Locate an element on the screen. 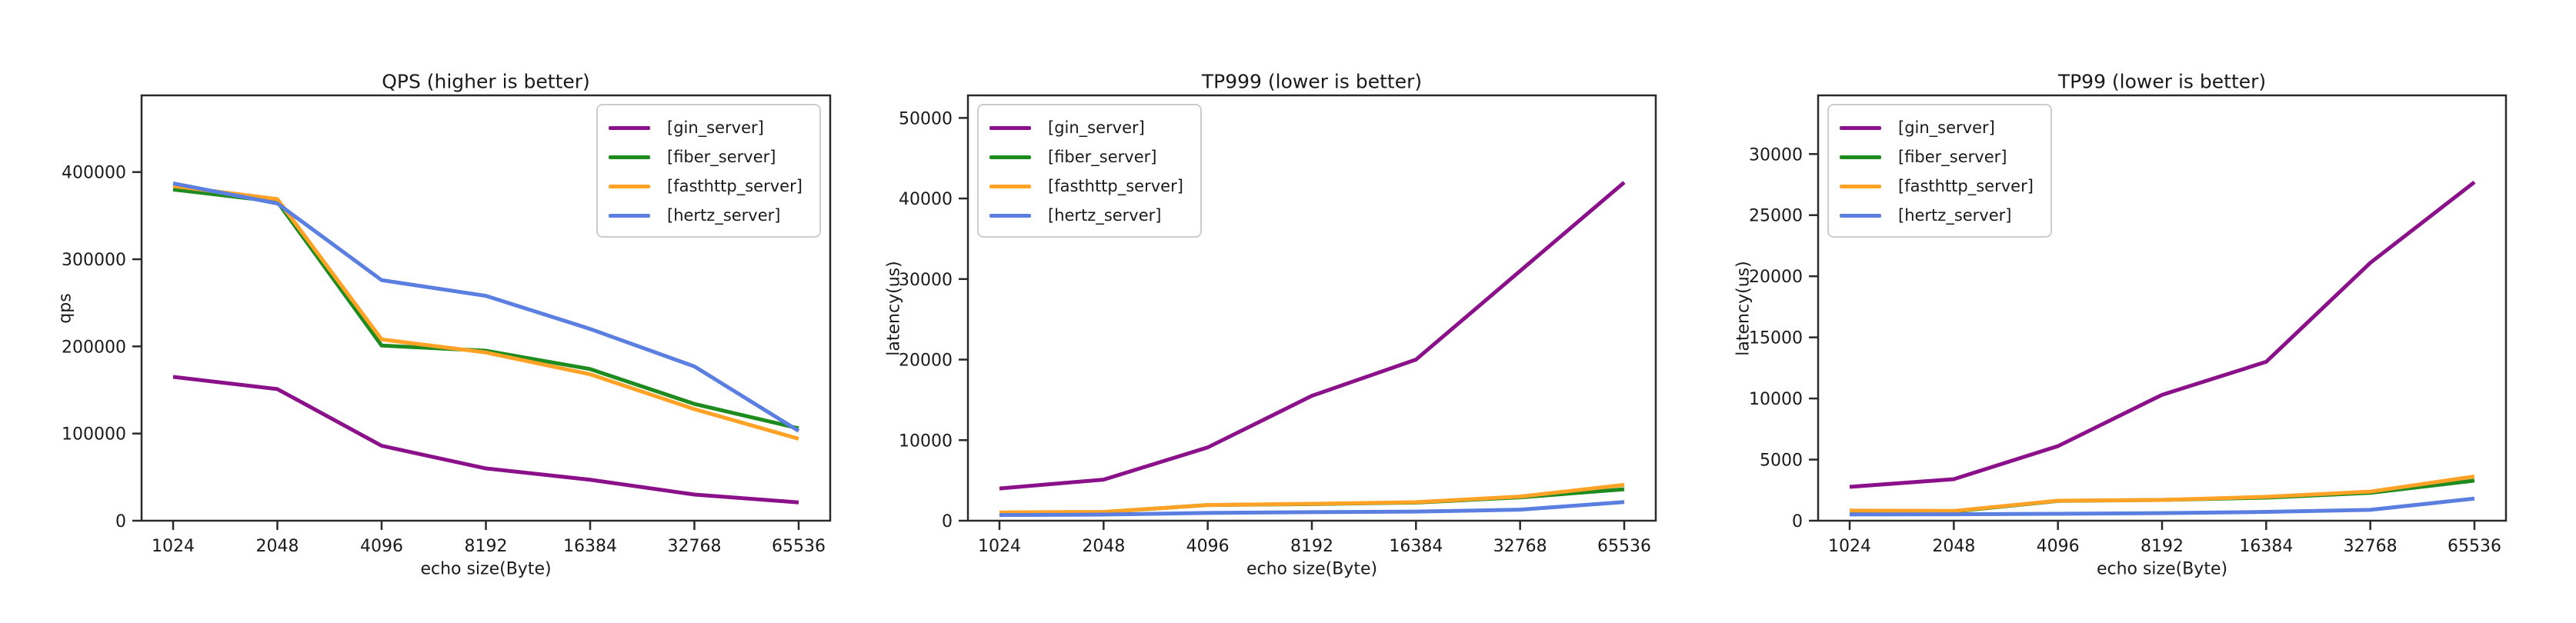  y-tick-label-tp99: 25000 is located at coordinates (1776, 217).